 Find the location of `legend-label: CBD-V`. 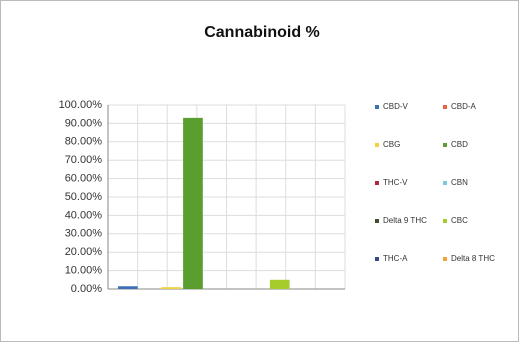

legend-label: CBD-V is located at coordinates (396, 106).